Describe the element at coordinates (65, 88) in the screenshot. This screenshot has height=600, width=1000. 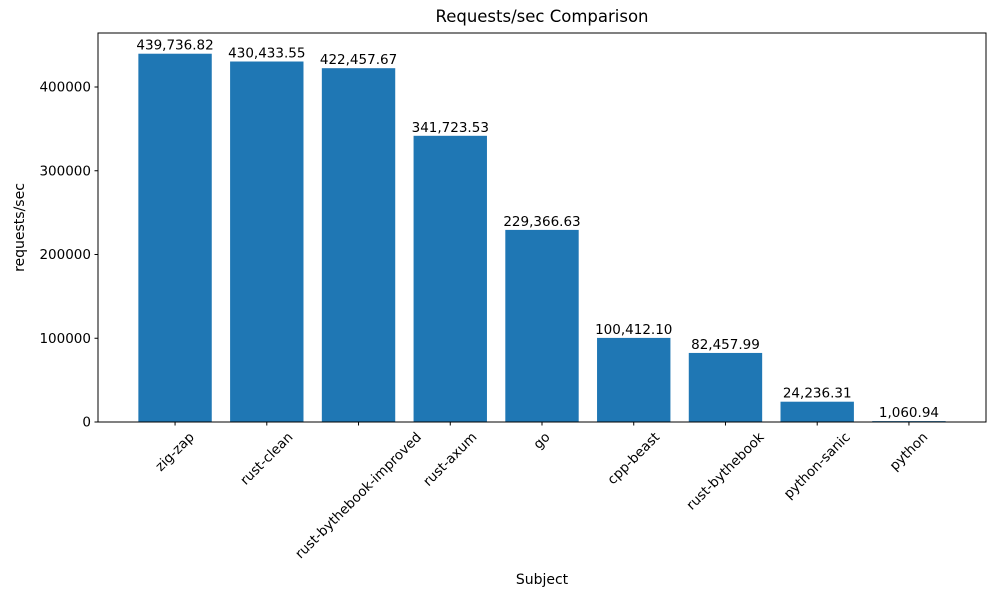
I see `y-tick-label: 400000` at that location.